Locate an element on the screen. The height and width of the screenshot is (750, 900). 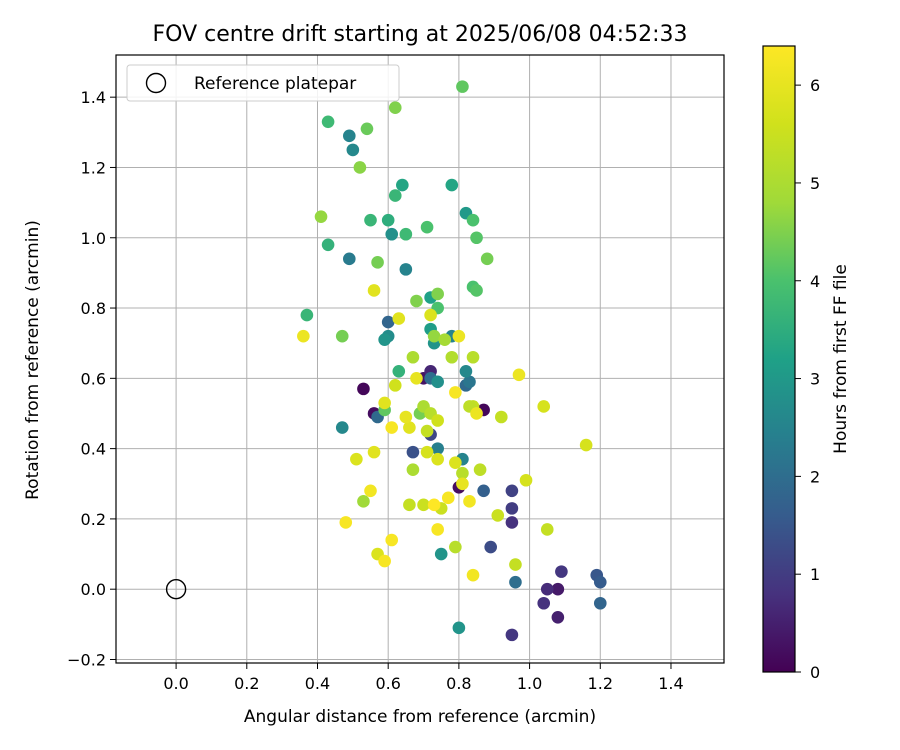
x-tick-label: 1.0 is located at coordinates (529, 683).